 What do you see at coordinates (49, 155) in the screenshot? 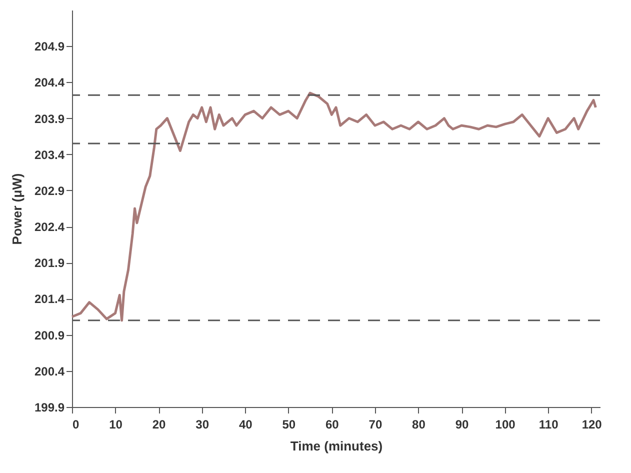
I see `y-tick-label: 203.4` at bounding box center [49, 155].